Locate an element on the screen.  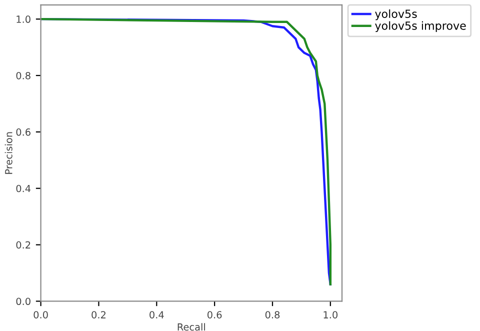
x-tick-label: 0.8 is located at coordinates (272, 314).